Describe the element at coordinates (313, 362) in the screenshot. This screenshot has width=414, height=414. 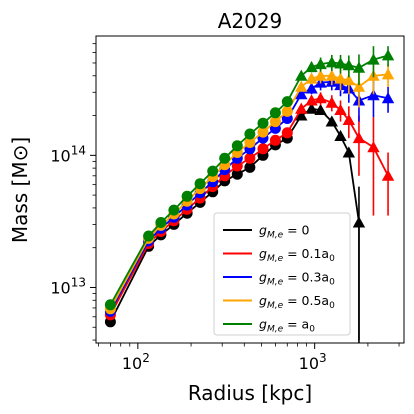
I see `x-tick-label: 10³` at that location.